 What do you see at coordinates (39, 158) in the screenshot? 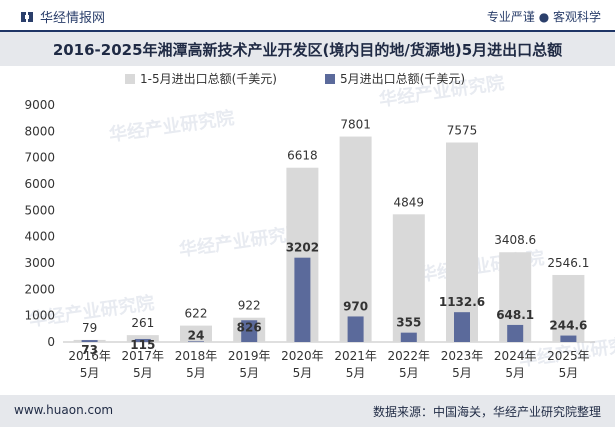
I see `y-tick-label: 7000` at bounding box center [39, 158].